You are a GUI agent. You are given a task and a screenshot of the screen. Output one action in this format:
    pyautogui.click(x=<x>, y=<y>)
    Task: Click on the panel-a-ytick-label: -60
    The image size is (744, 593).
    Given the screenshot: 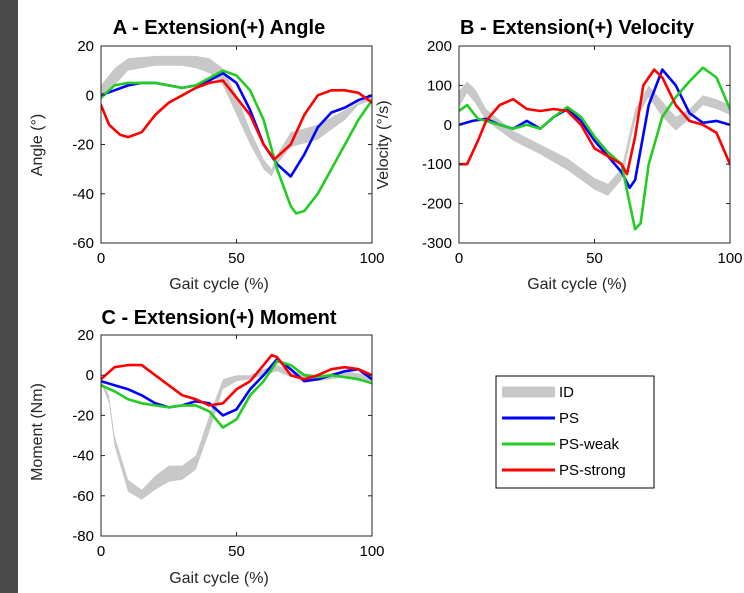 What is the action you would take?
    pyautogui.click(x=83, y=243)
    